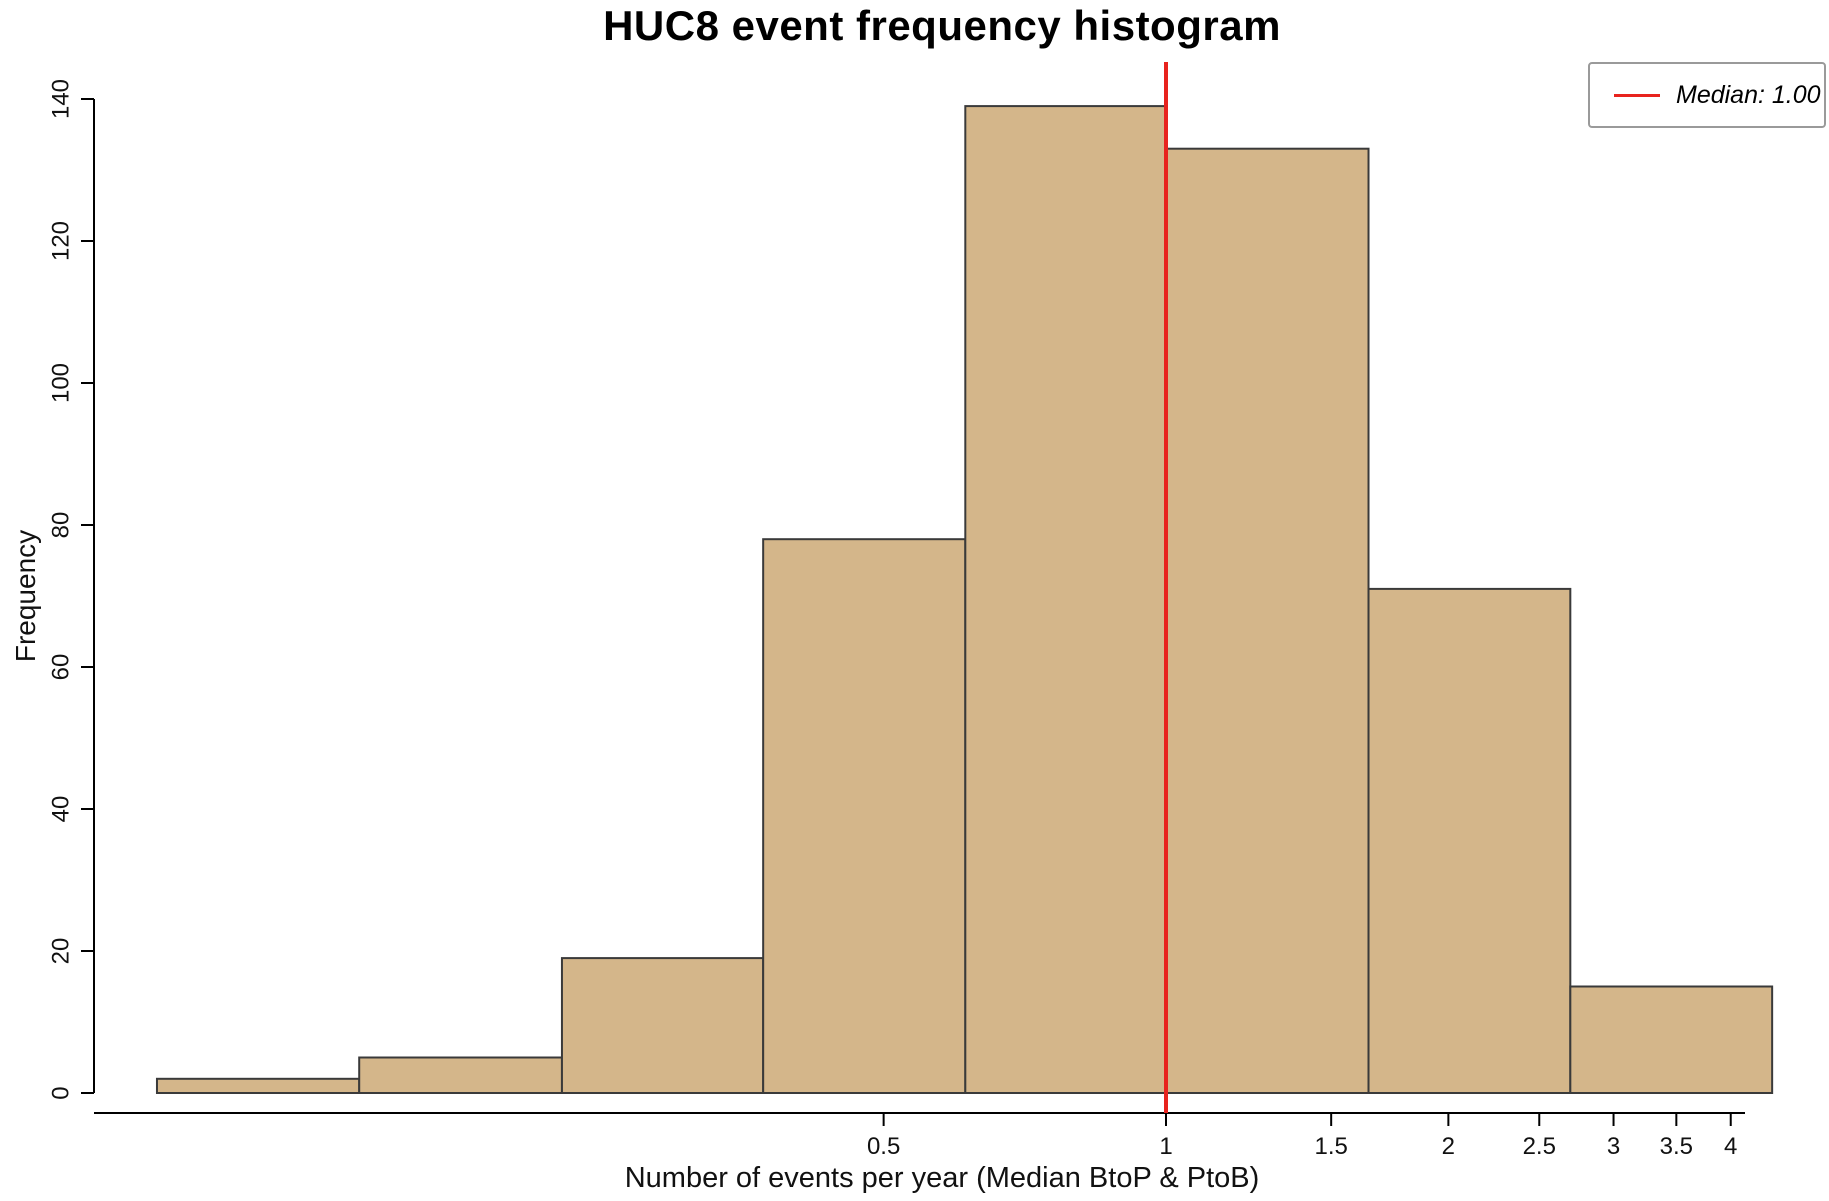  What do you see at coordinates (1637, 95) in the screenshot?
I see `median-line-swatch` at bounding box center [1637, 95].